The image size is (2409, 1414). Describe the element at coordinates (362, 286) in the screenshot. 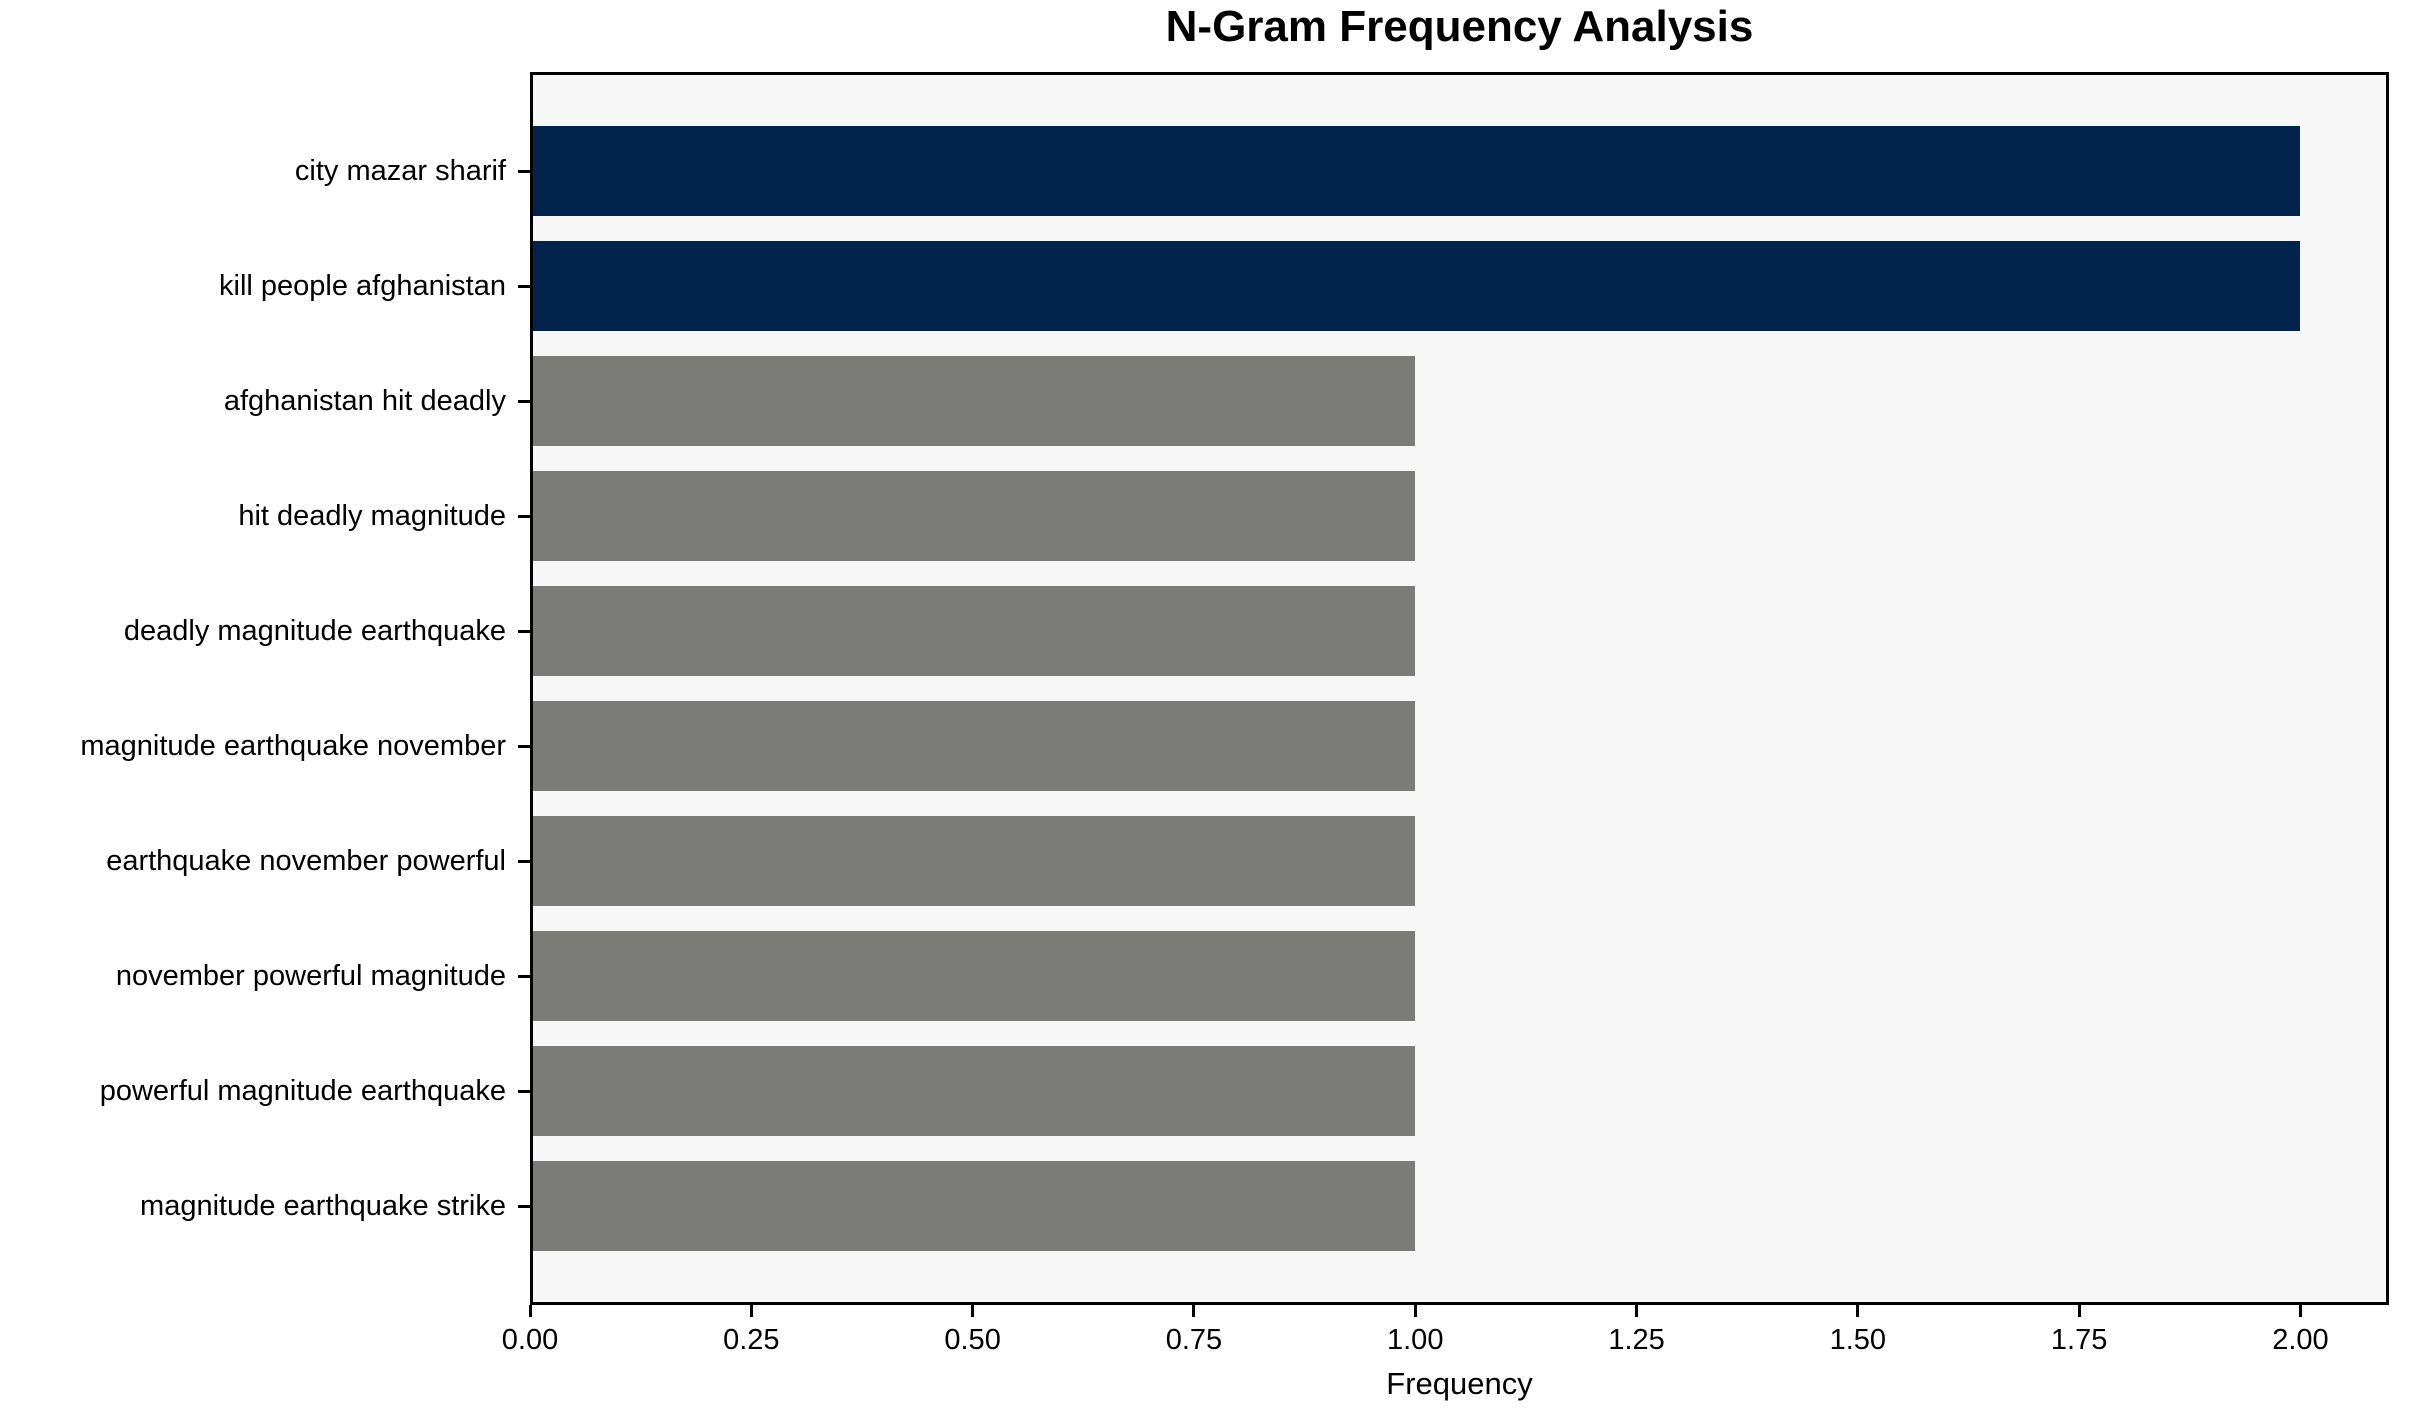

I see `y-tick-label: kill people afghanistan` at that location.